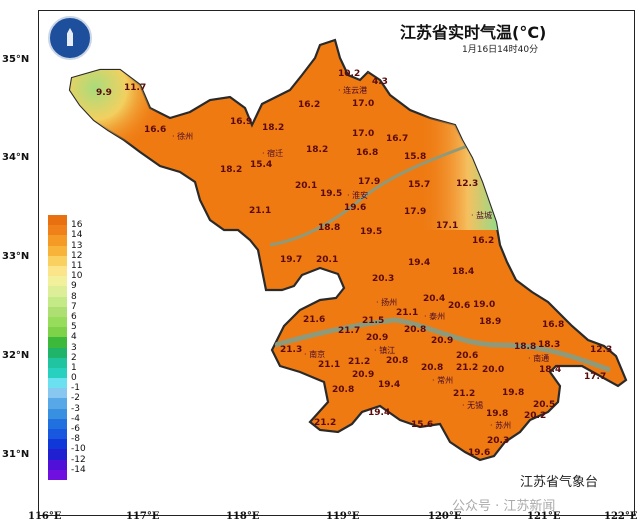  Describe the element at coordinates (261, 165) in the screenshot. I see `station-temperature: 15.4` at that location.